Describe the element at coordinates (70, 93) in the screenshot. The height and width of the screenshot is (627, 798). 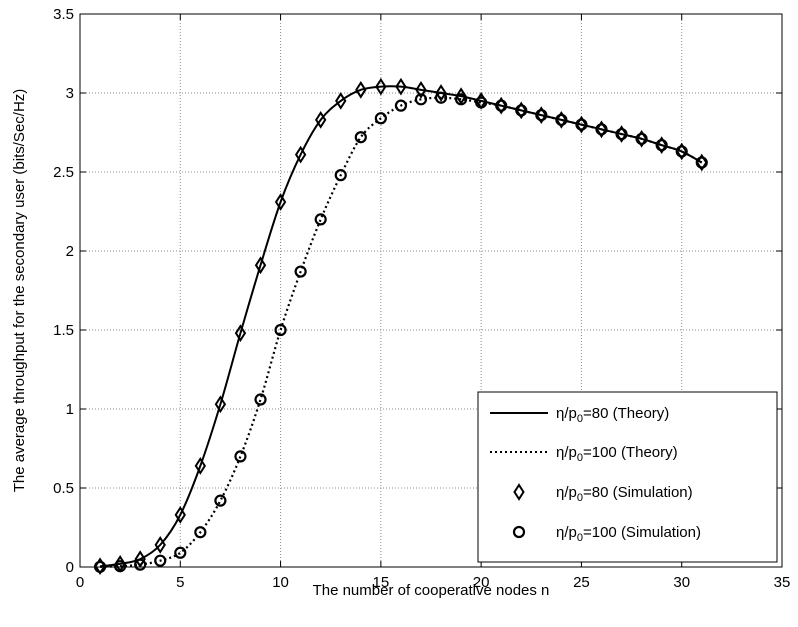
I see `y-tick-label: 3` at that location.